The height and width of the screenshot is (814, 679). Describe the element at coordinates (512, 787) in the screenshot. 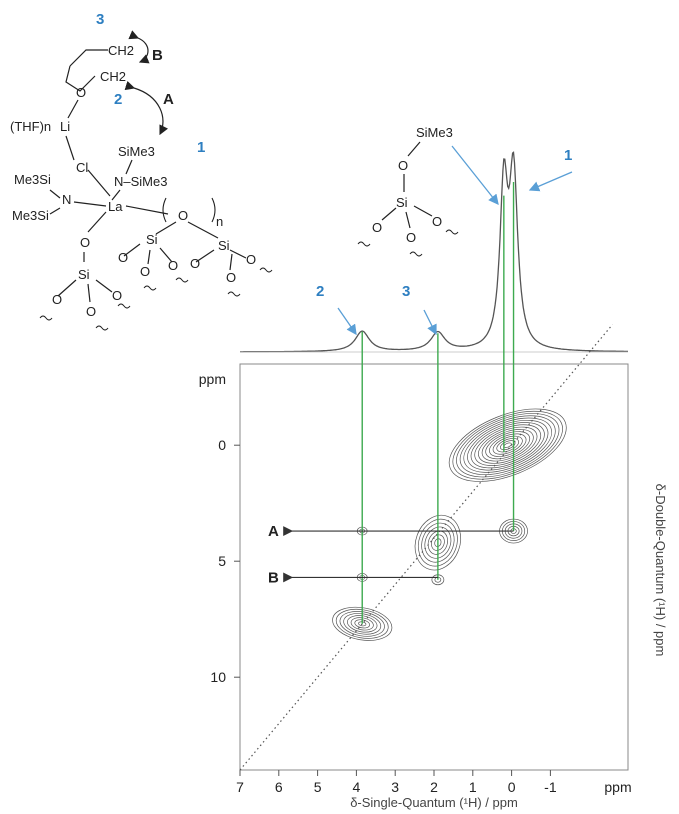

I see `x-tick-label: 0` at that location.